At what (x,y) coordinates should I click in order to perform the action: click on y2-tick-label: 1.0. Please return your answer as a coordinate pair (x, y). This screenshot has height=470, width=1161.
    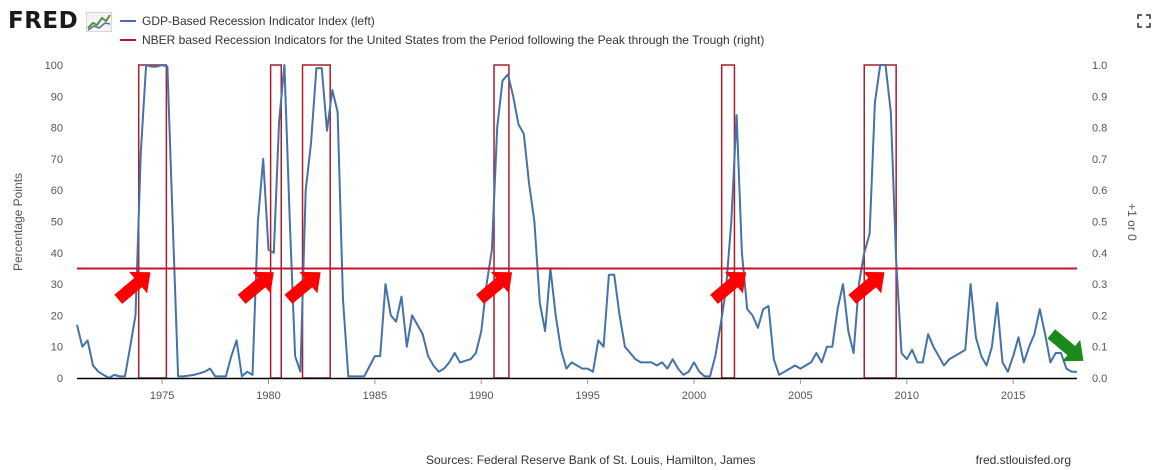
    Looking at the image, I should click on (1099, 66).